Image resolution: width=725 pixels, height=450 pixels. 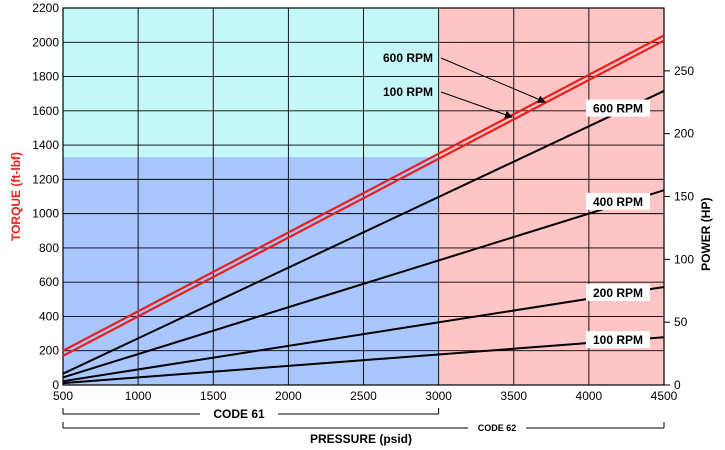 What do you see at coordinates (288, 396) in the screenshot?
I see `x-tick-label: 2000` at bounding box center [288, 396].